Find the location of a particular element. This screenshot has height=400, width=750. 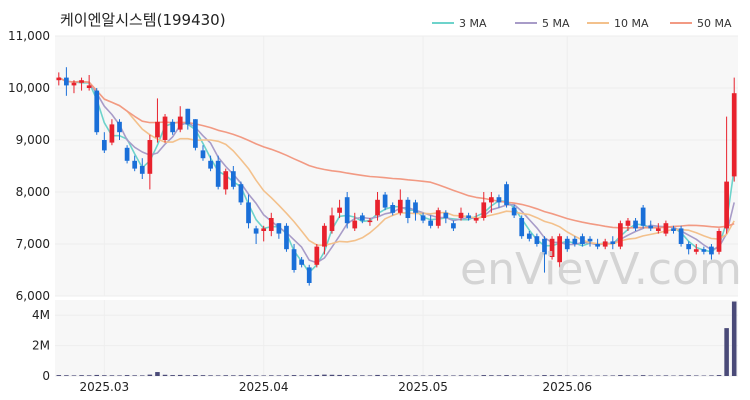

x-tick-labels: 2025.03 2025.04 2025.05 2025.06 is located at coordinates (336, 387).